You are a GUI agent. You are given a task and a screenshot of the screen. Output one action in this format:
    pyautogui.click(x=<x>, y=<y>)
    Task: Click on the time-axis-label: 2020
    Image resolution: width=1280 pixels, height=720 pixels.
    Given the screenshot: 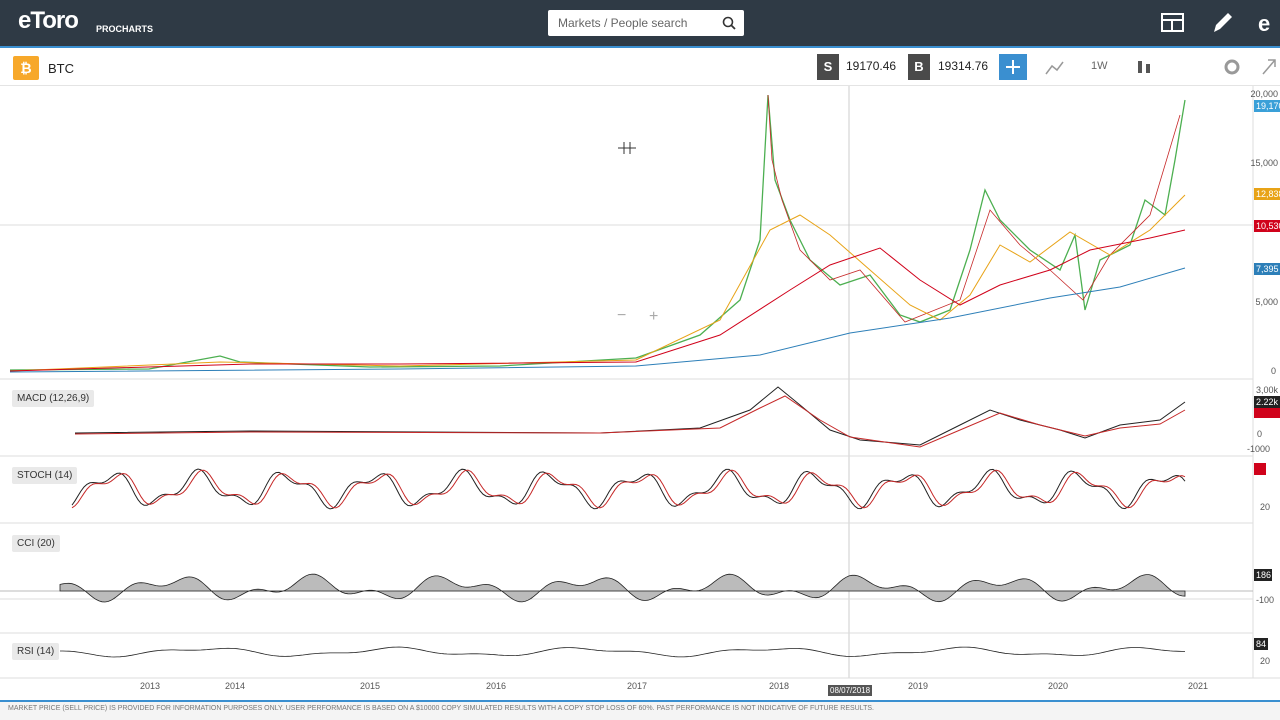 What is the action you would take?
    pyautogui.click(x=1058, y=686)
    